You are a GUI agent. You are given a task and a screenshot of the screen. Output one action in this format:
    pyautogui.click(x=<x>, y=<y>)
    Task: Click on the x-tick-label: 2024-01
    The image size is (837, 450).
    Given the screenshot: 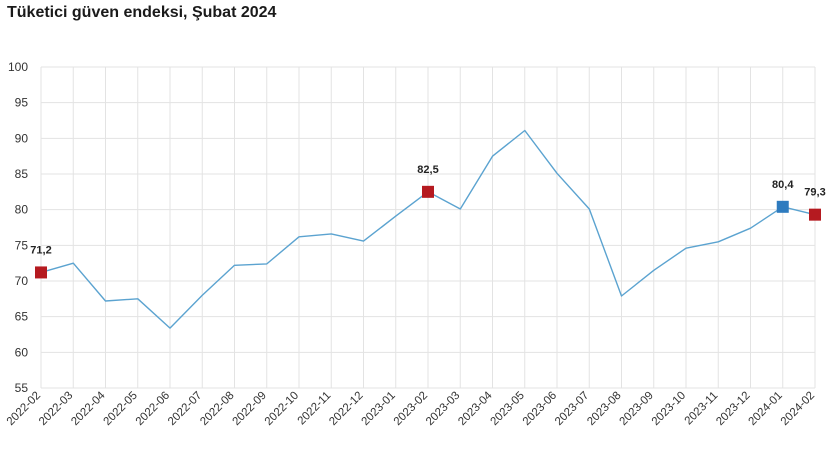 What is the action you would take?
    pyautogui.click(x=766, y=409)
    